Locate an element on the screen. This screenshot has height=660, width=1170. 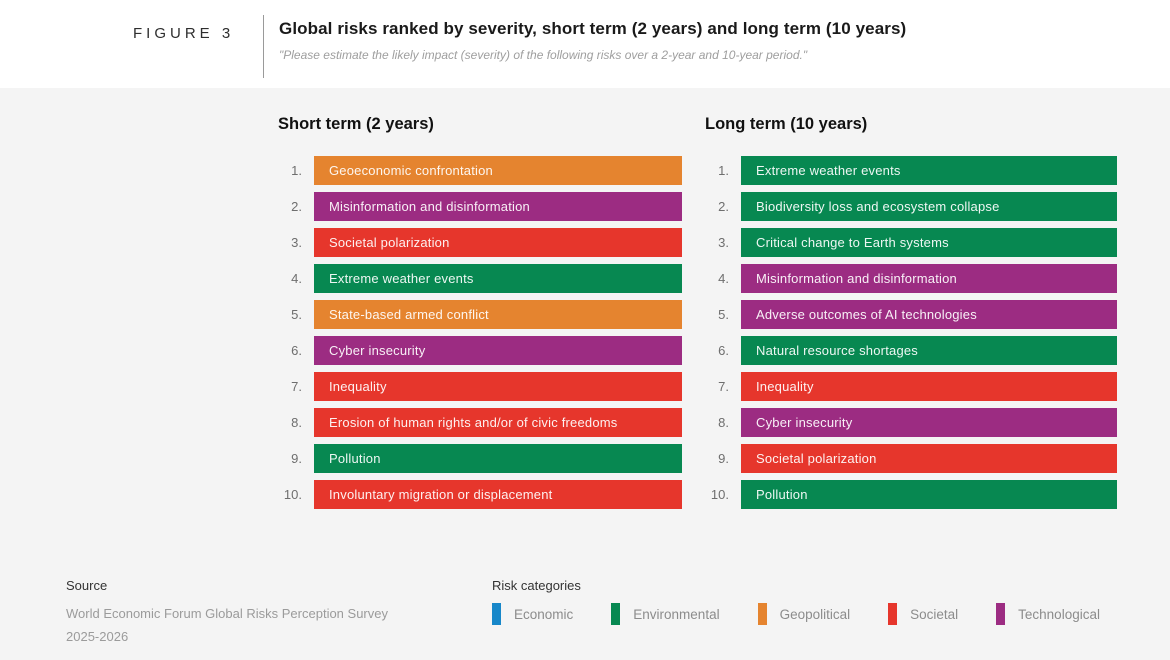
source-line-2: 2025-2026 is located at coordinates (97, 637).